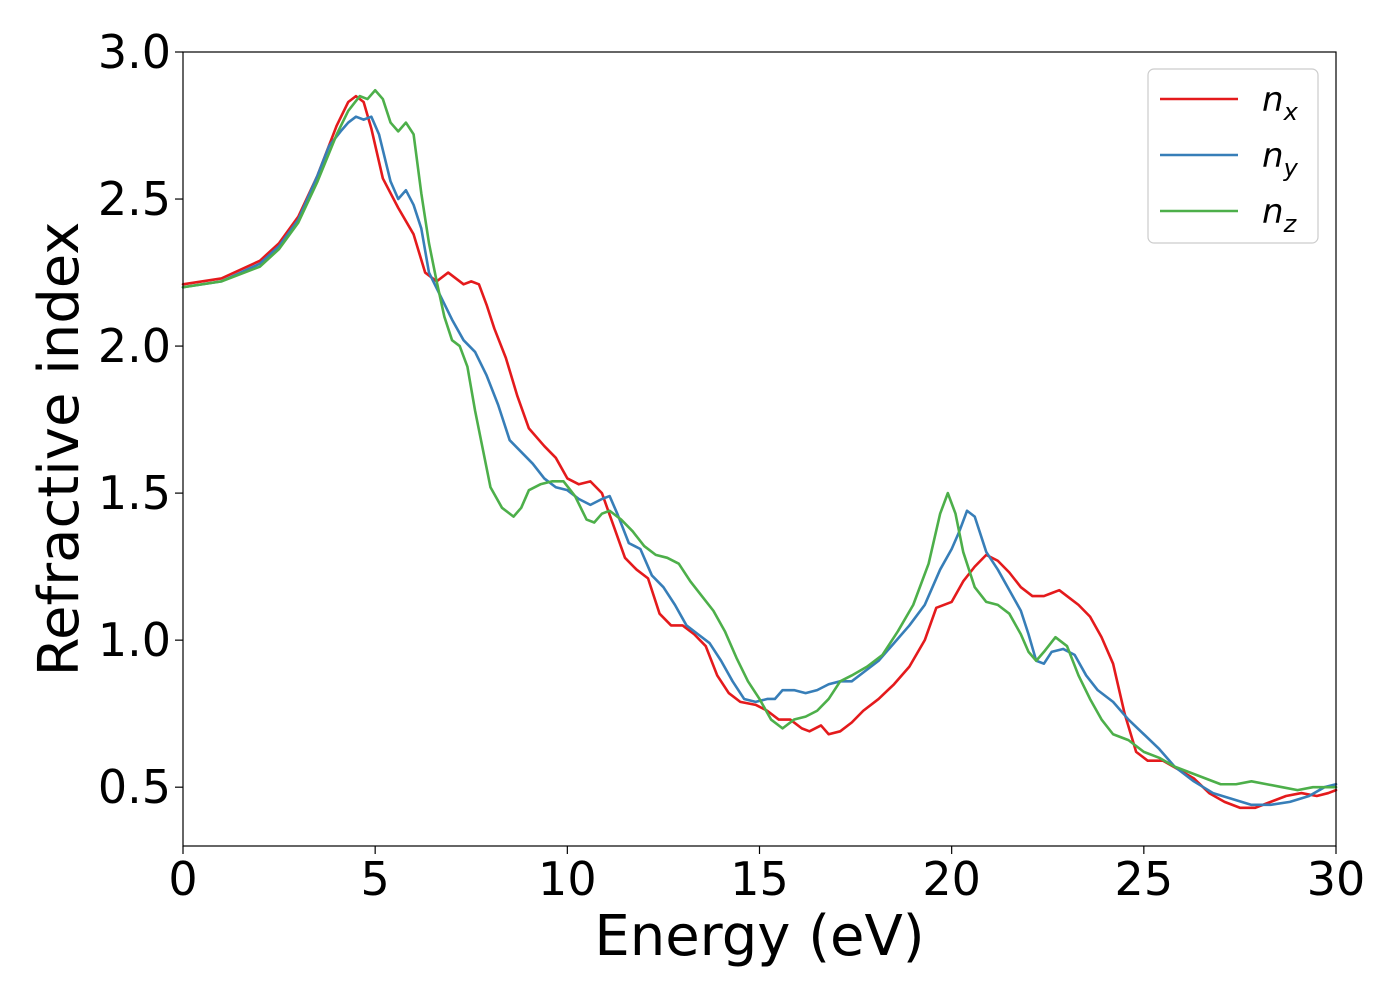 The height and width of the screenshot is (1004, 1400). Describe the element at coordinates (1144, 879) in the screenshot. I see `x-tick-label: 25` at that location.